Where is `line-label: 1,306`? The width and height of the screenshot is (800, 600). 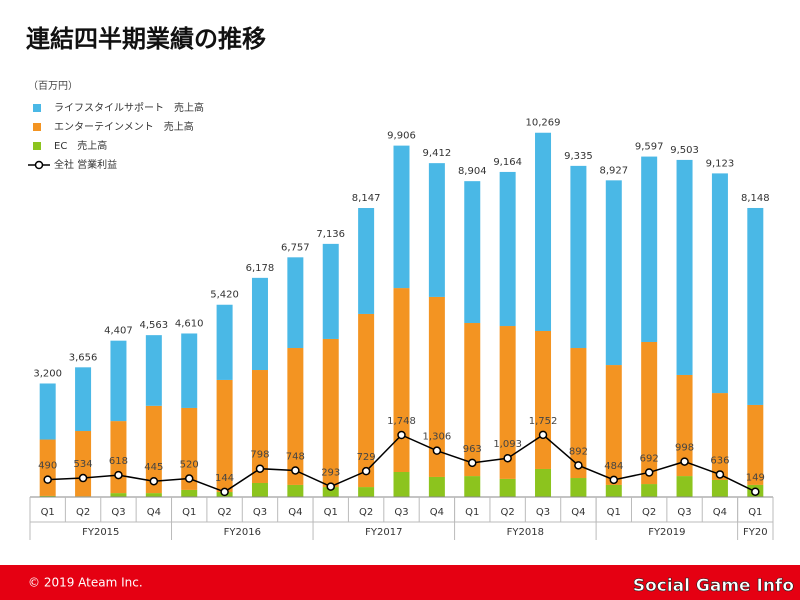
line-label: 1,306 is located at coordinates (437, 437).